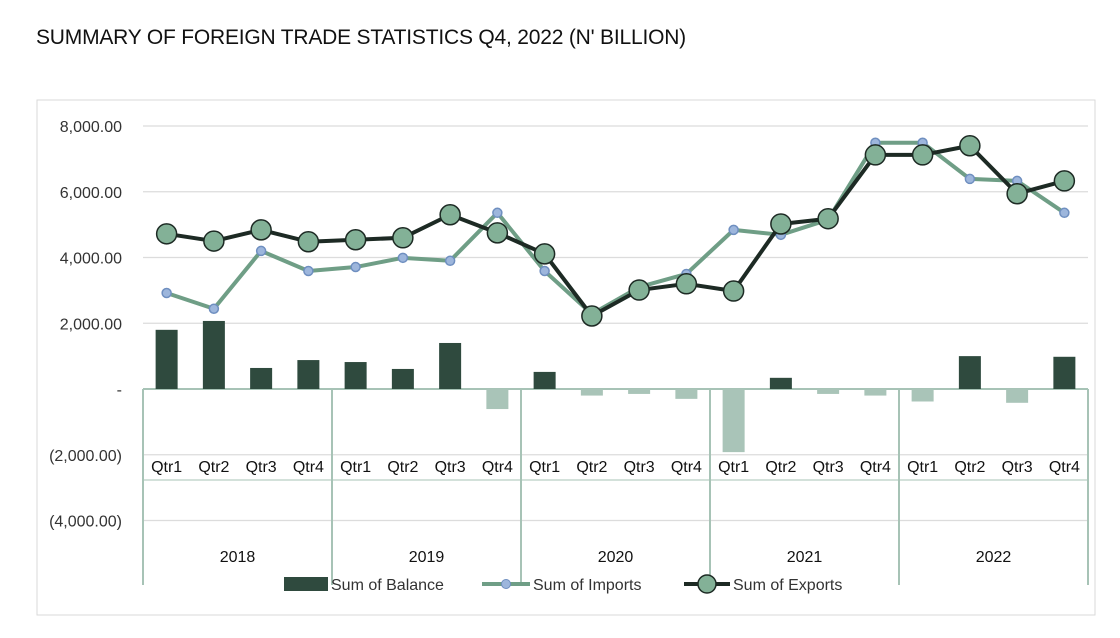  What do you see at coordinates (994, 557) in the screenshot?
I see `year-label: 2022` at bounding box center [994, 557].